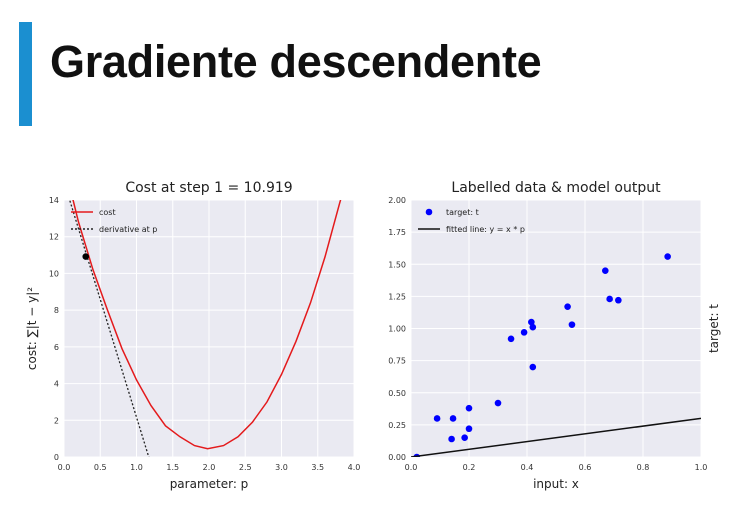  What do you see at coordinates (56, 420) in the screenshot?
I see `y-tick-label: 2` at bounding box center [56, 420].